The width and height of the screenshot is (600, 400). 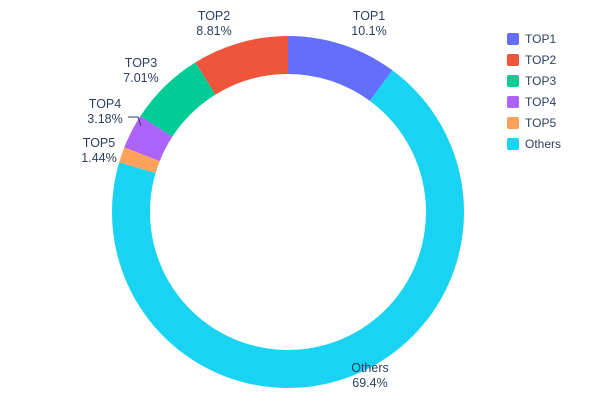 What do you see at coordinates (541, 60) in the screenshot?
I see `legend-label: TOP2` at bounding box center [541, 60].